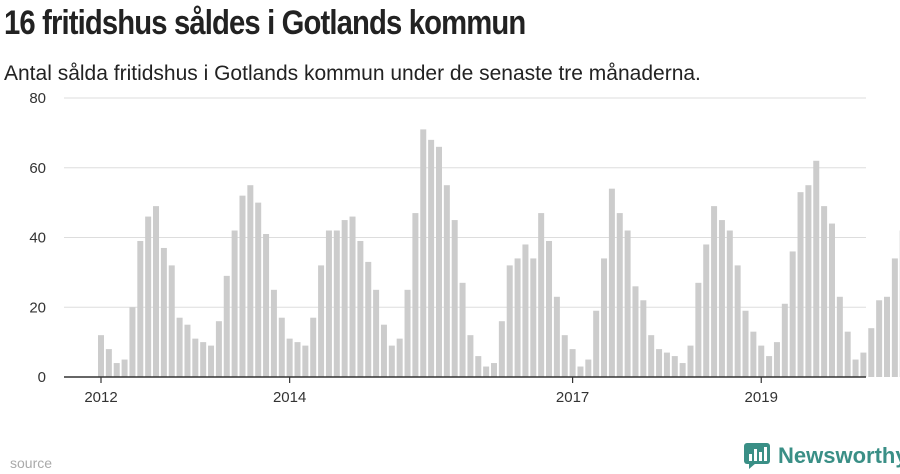  I want to click on x-tick-label: 2012, so click(100, 397).